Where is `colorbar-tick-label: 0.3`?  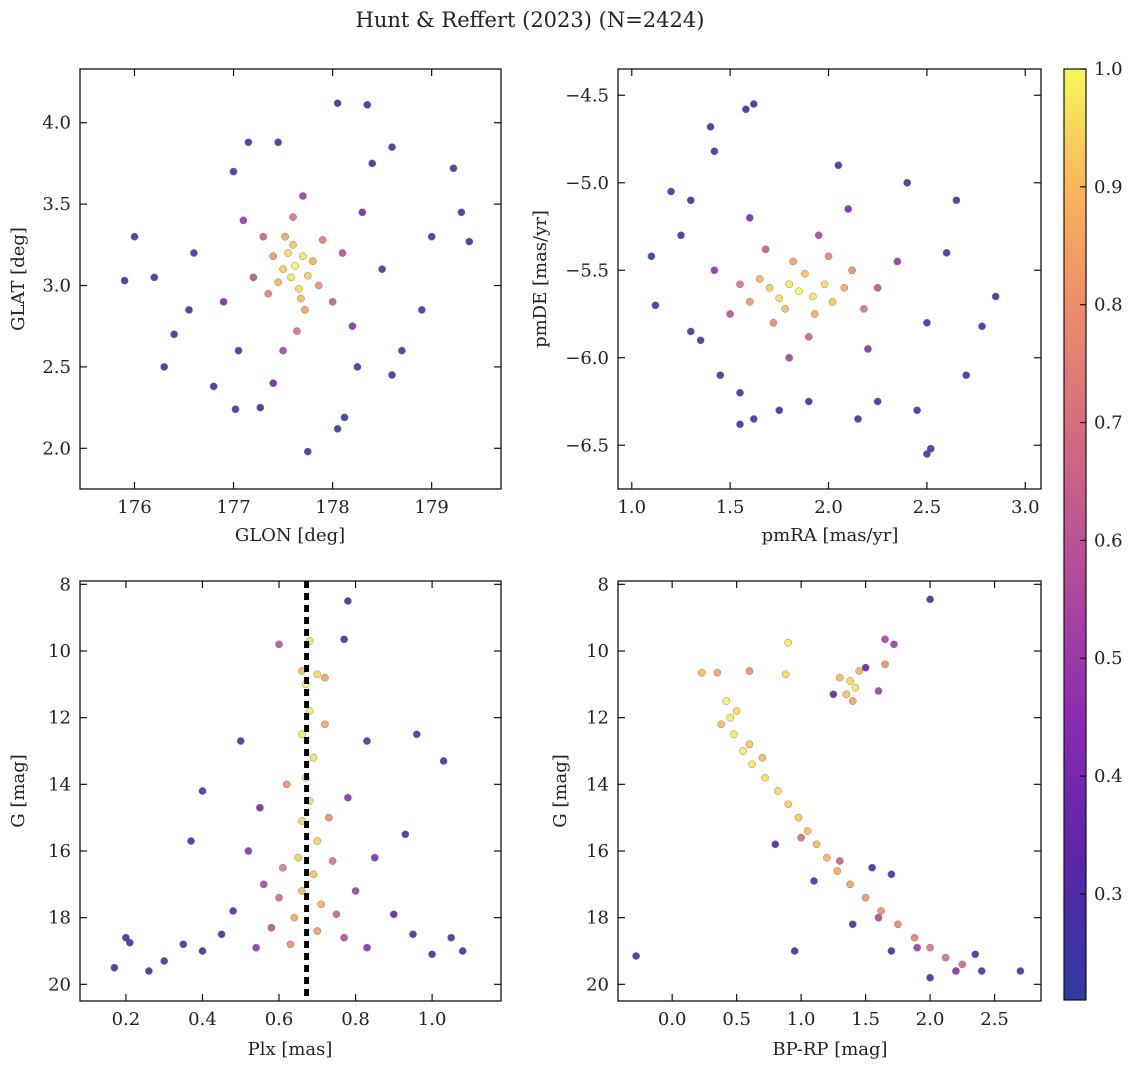
colorbar-tick-label: 0.3 is located at coordinates (1108, 894).